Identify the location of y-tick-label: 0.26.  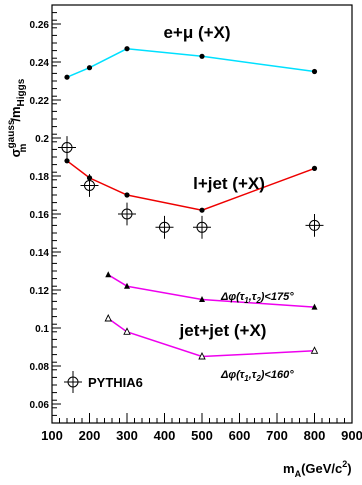
(40, 25).